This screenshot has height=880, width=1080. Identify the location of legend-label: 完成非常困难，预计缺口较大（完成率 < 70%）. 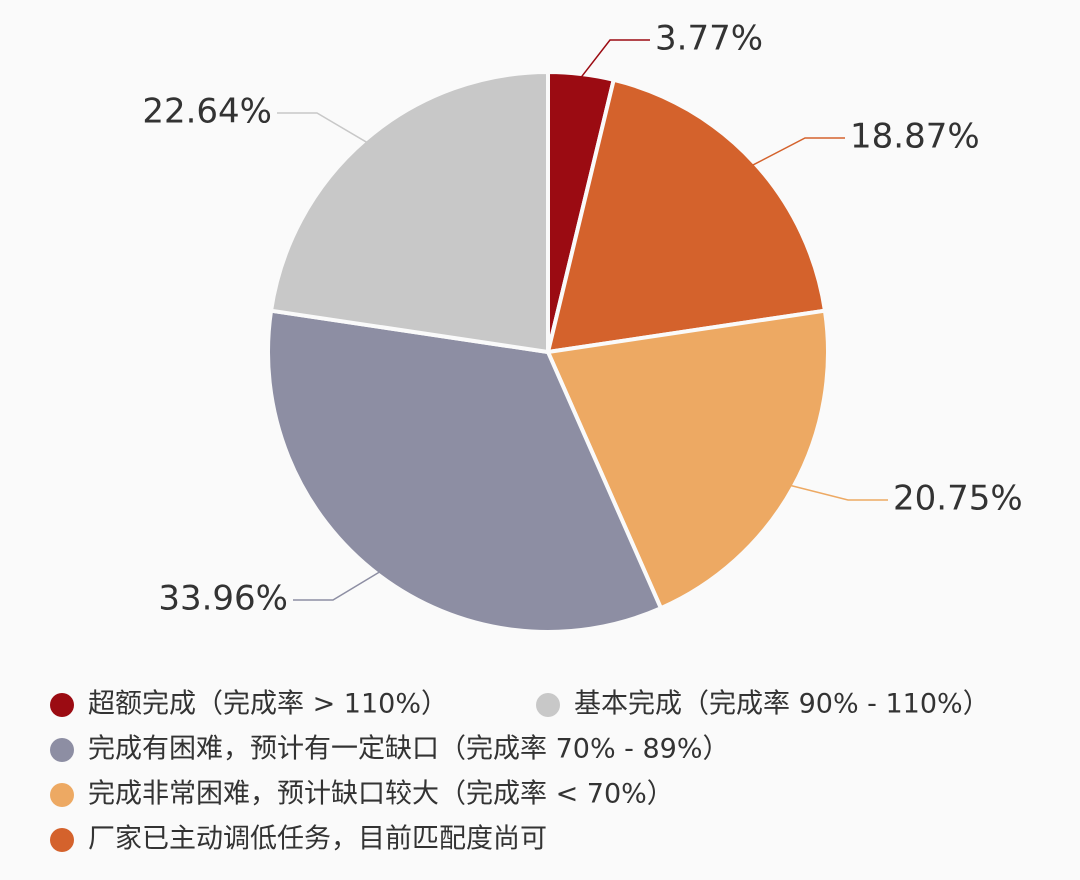
(381, 794).